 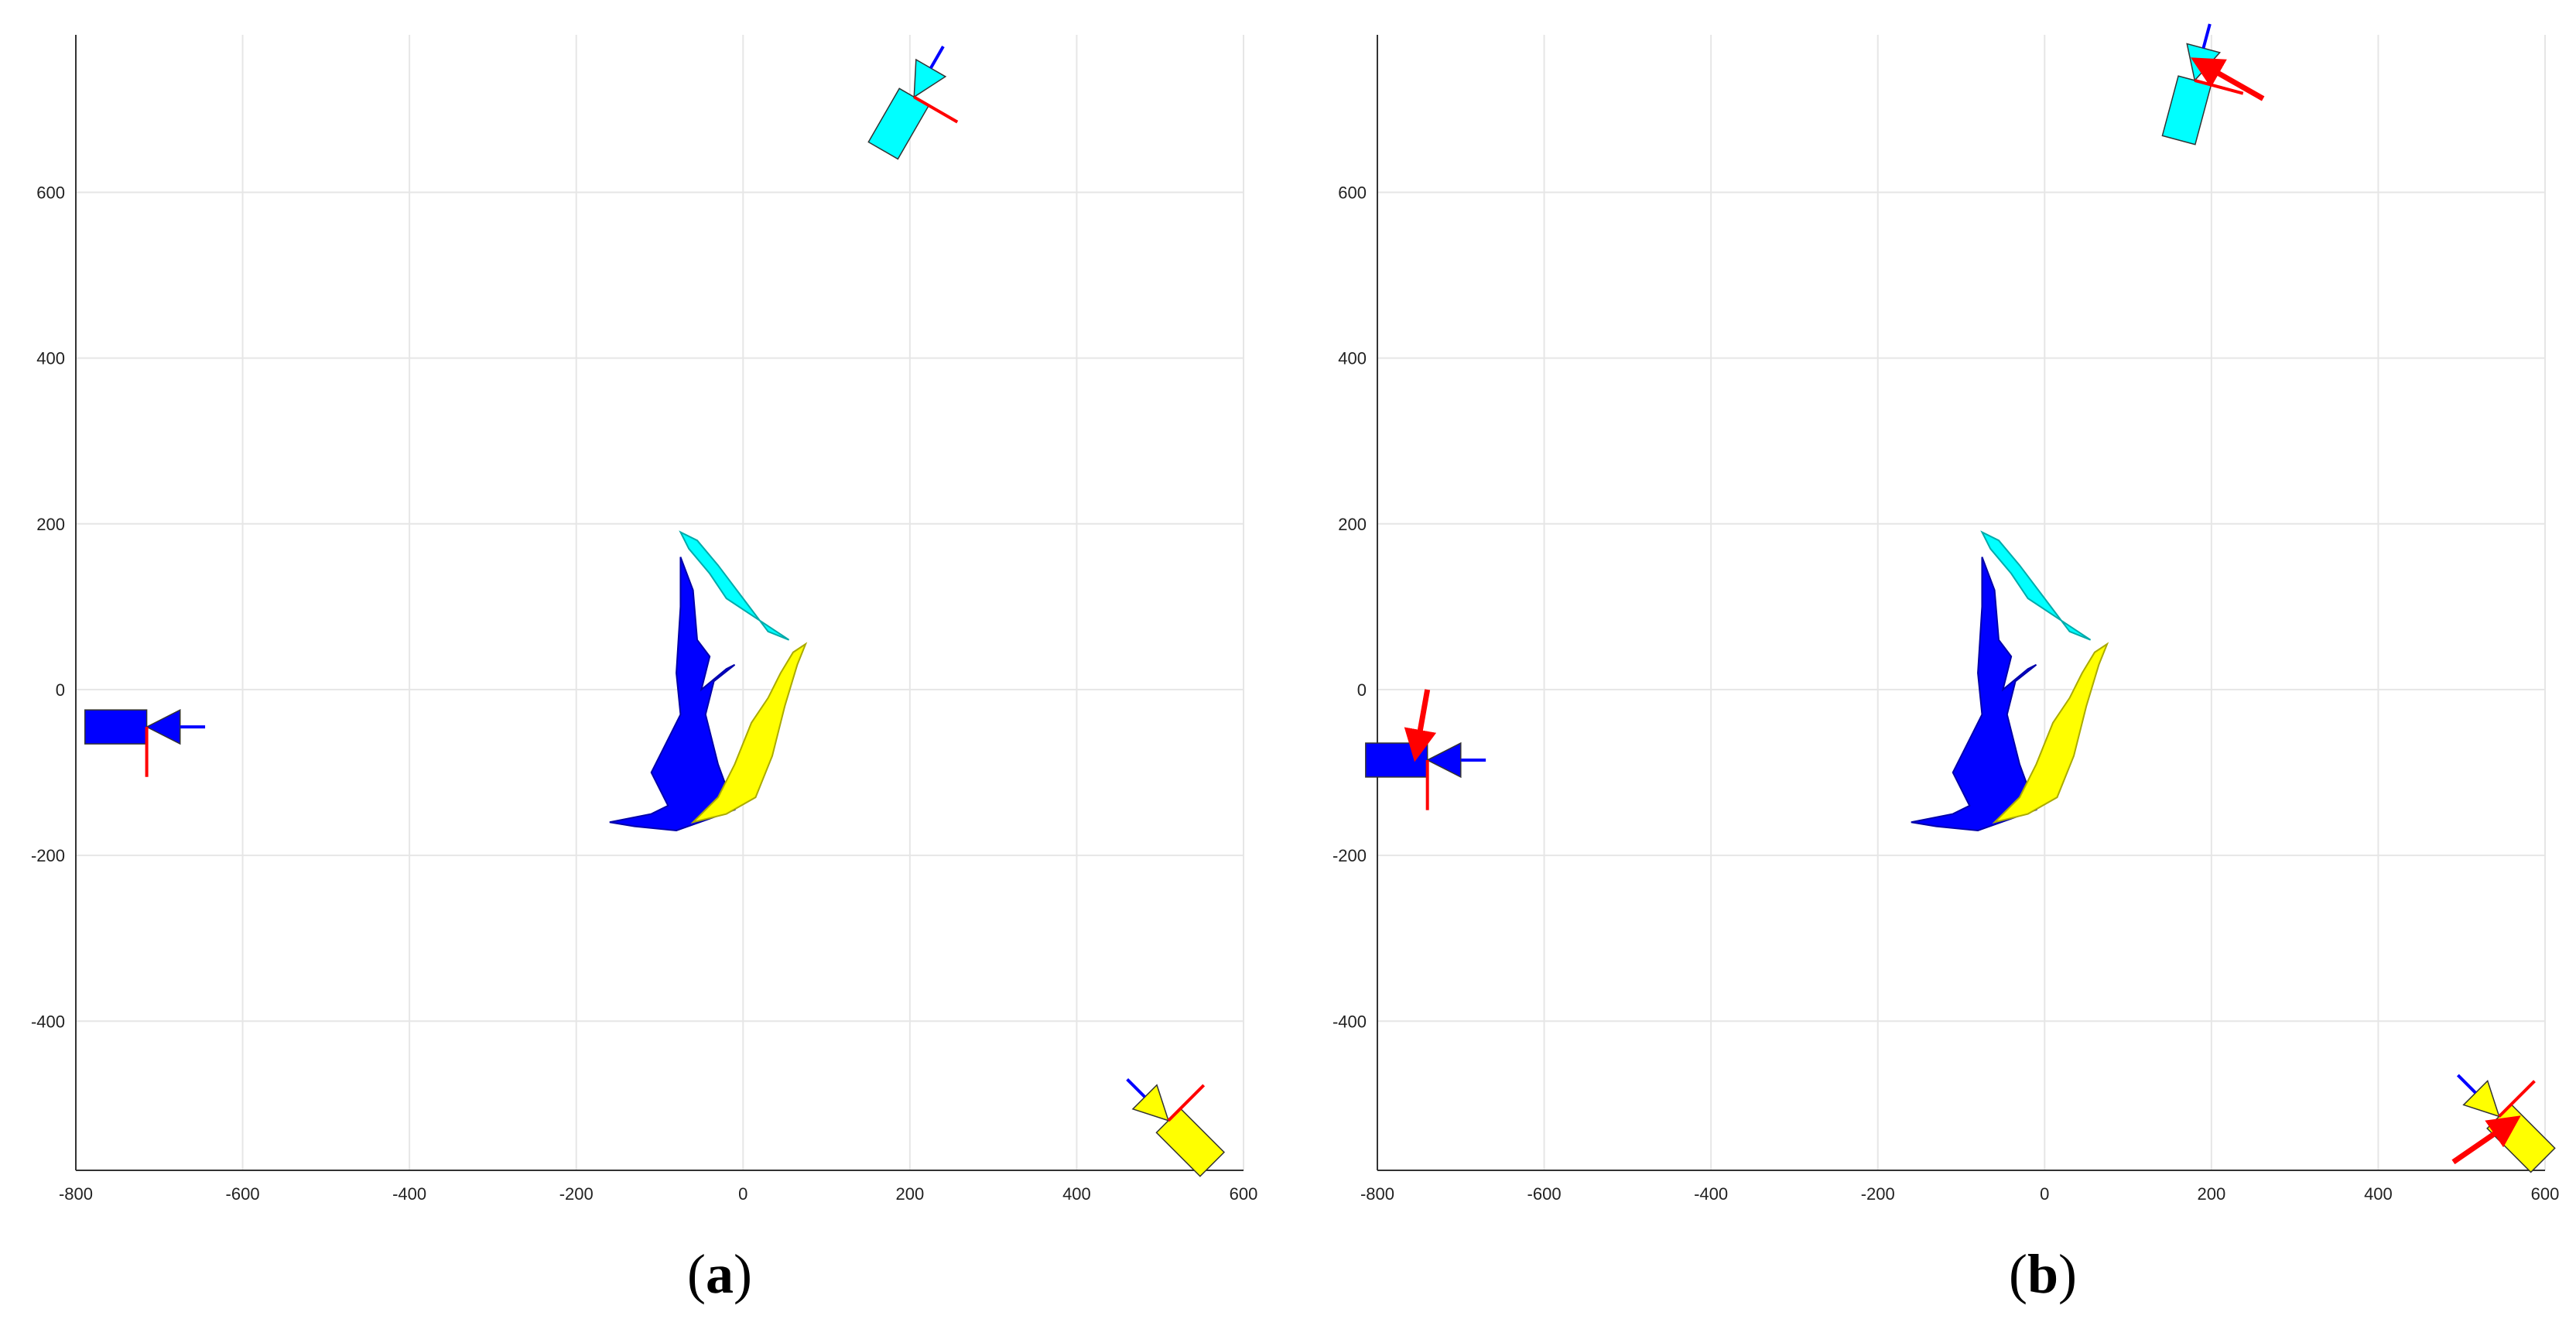 What do you see at coordinates (720, 1274) in the screenshot?
I see `caption-a: (a)` at bounding box center [720, 1274].